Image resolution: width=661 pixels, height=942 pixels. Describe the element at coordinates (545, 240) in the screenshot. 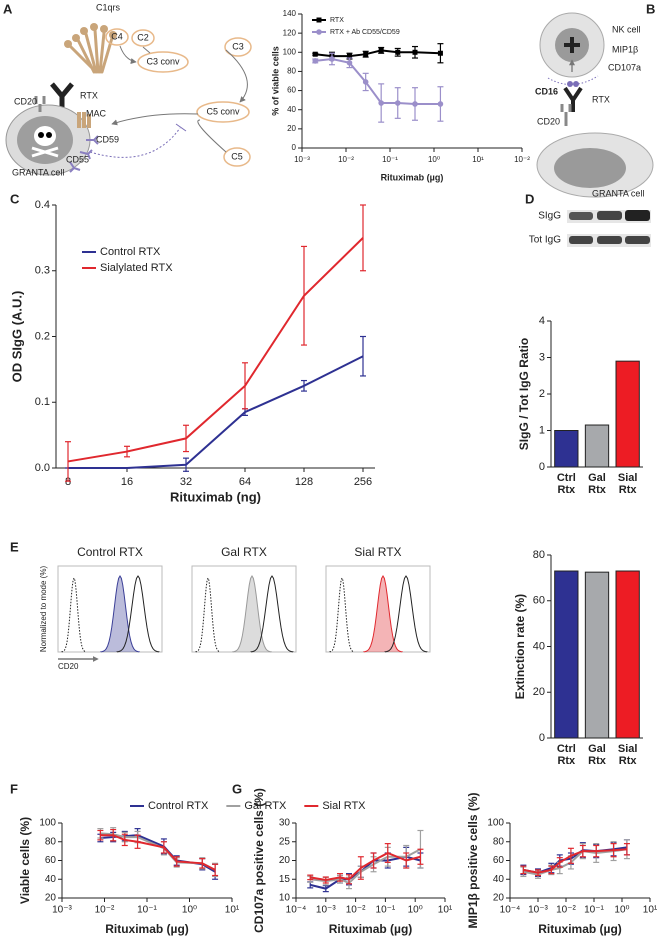

I see `blot-label: Tot IgG` at that location.